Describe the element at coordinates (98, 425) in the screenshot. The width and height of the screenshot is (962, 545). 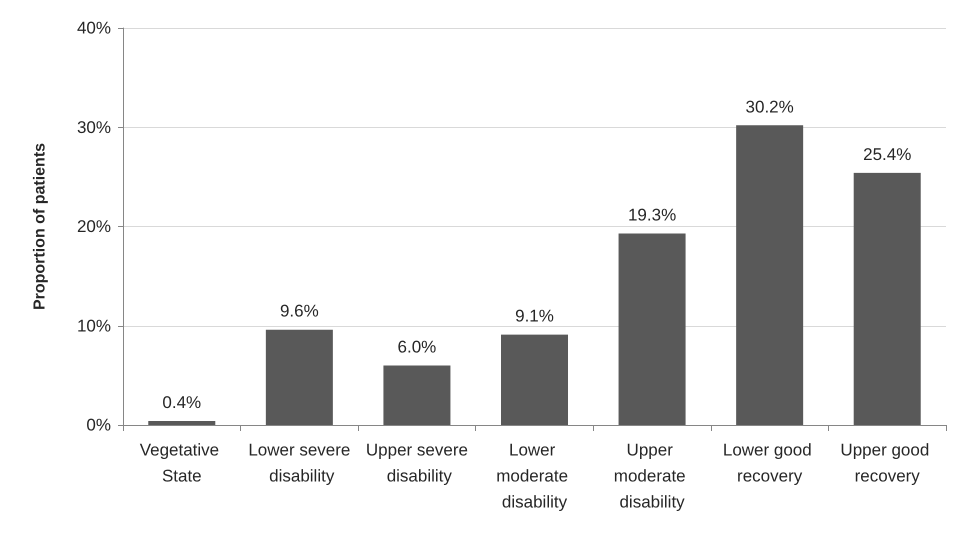
I see `y-tick-label: 0%` at that location.